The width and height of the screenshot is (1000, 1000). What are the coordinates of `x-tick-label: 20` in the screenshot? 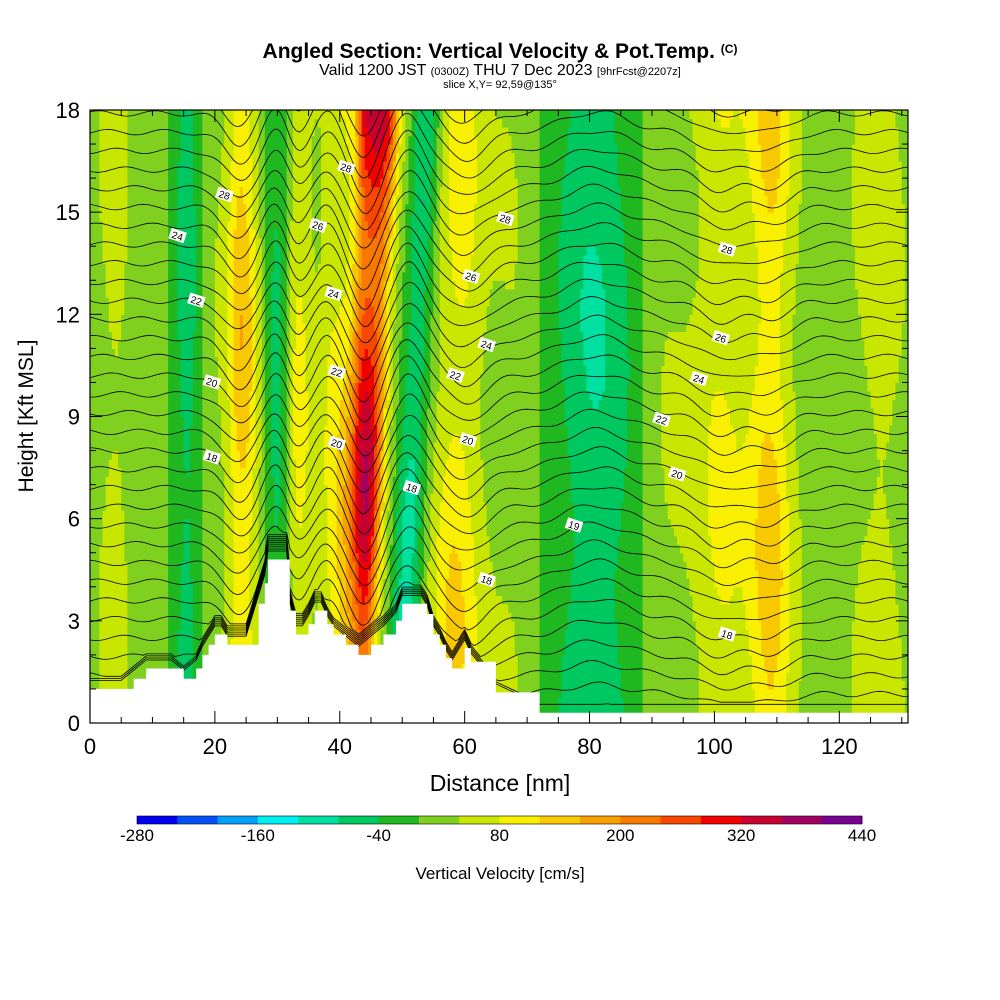 It's located at (215, 746).